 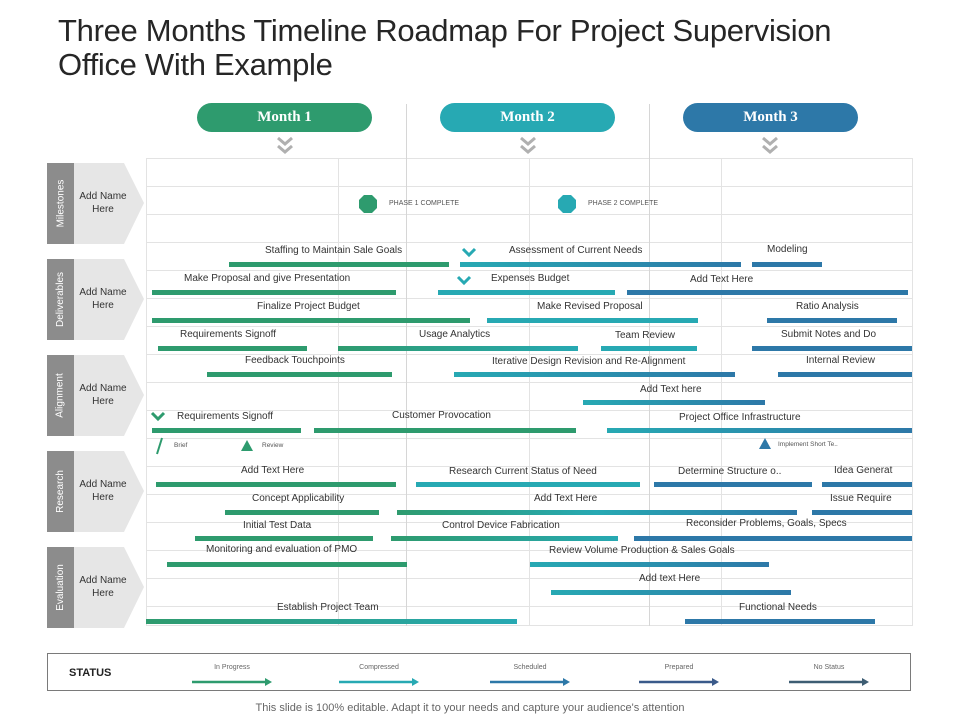 I want to click on month-divider, so click(x=649, y=365).